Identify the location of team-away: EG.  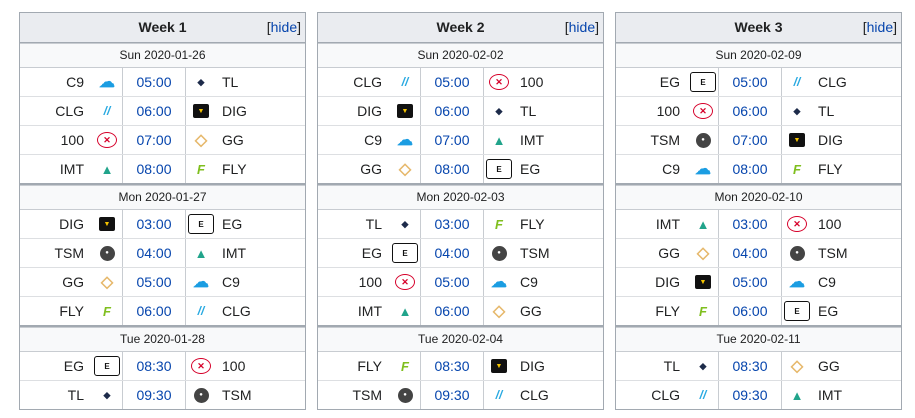
(232, 224).